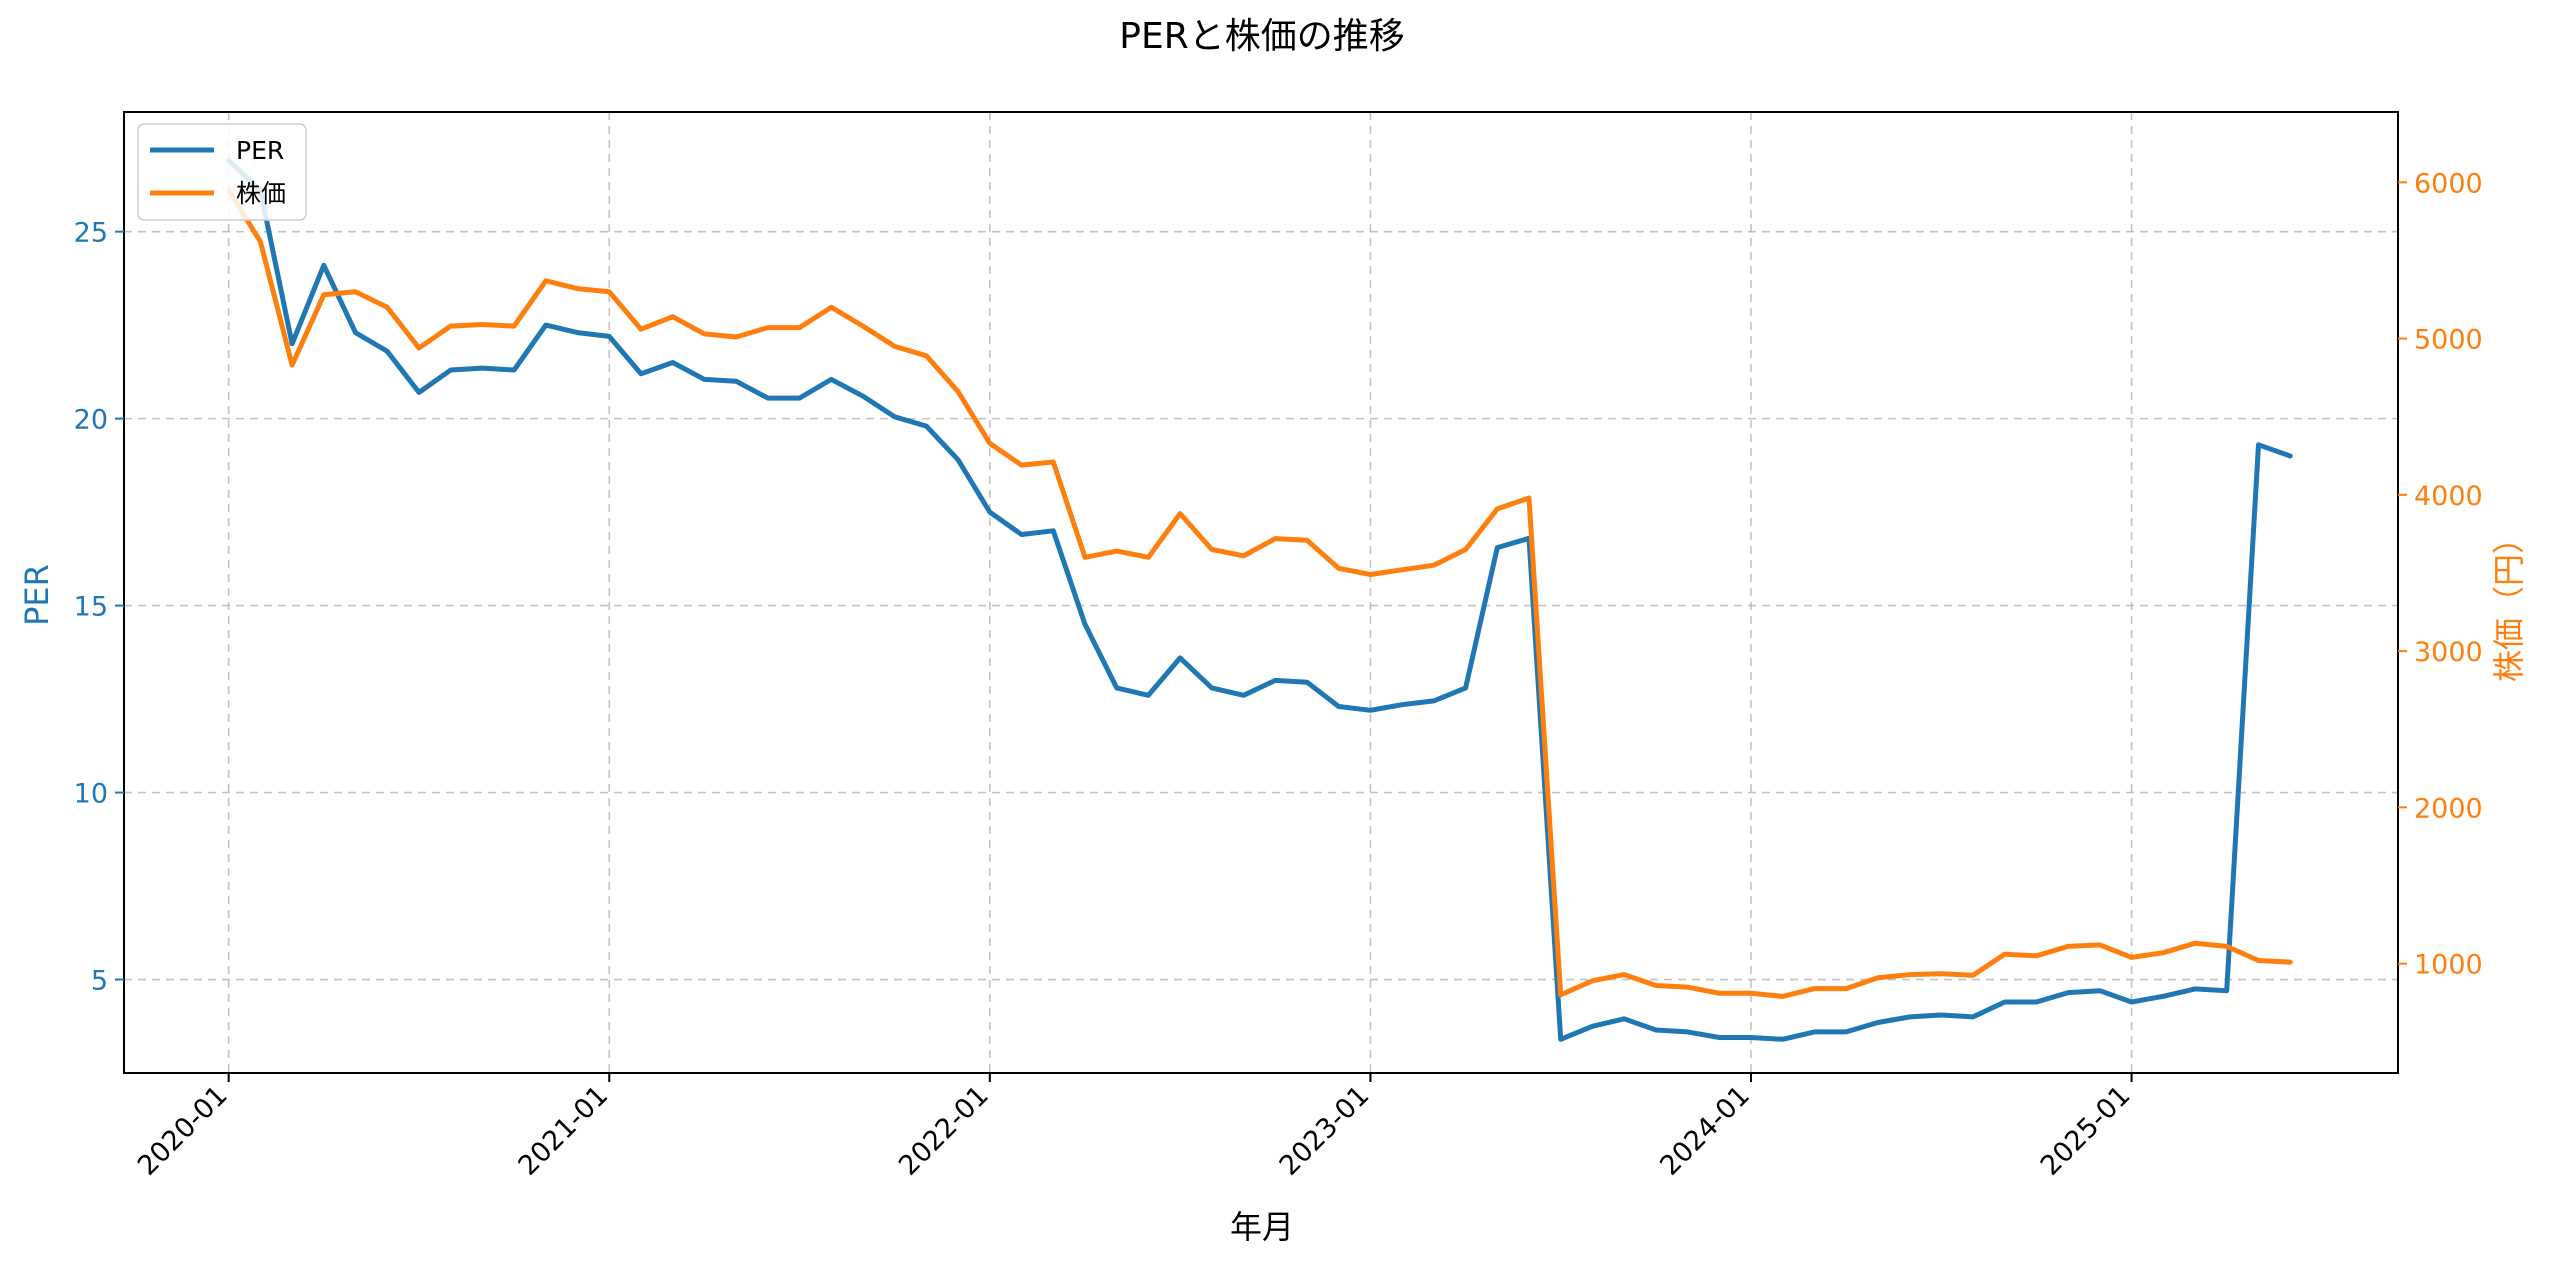 The height and width of the screenshot is (1268, 2560). Describe the element at coordinates (91, 794) in the screenshot. I see `left-tick-label-10: 10` at that location.